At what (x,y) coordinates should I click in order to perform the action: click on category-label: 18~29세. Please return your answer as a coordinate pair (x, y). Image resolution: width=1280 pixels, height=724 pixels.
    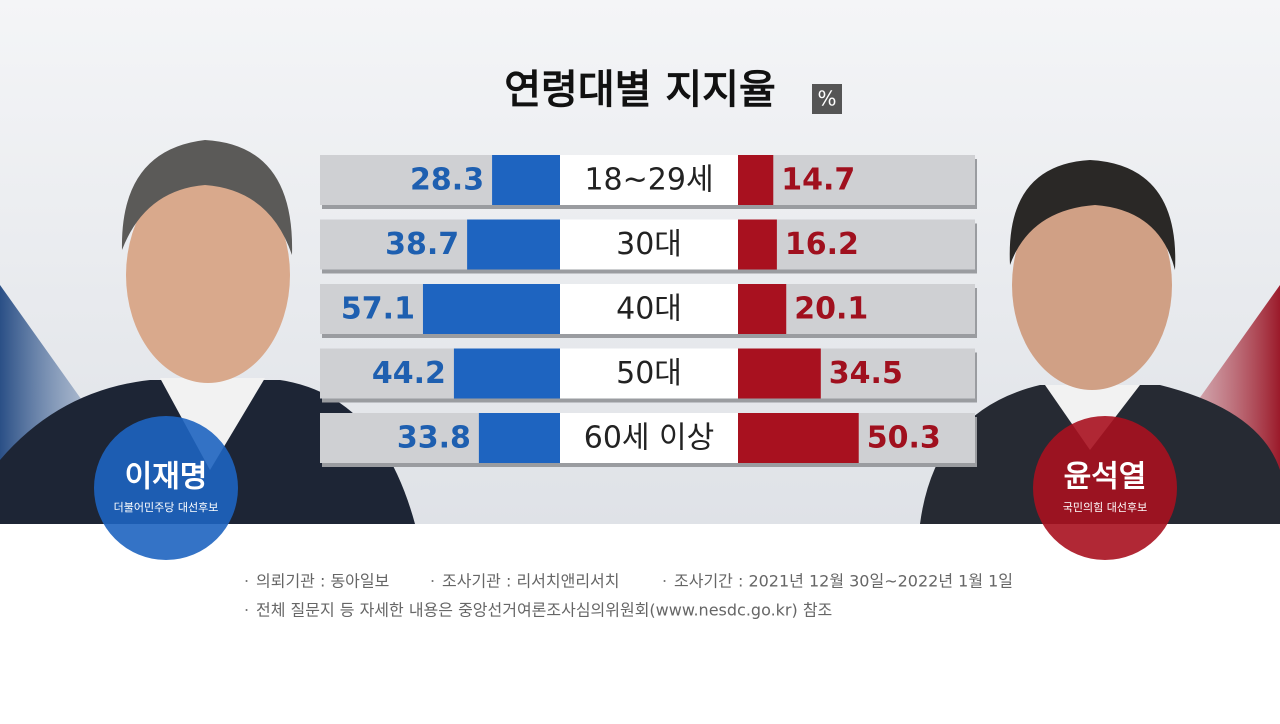
    Looking at the image, I should click on (648, 180).